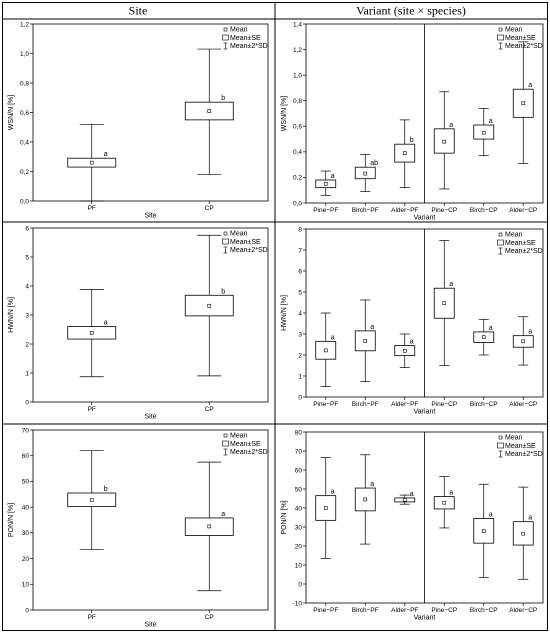 The image size is (550, 633). Describe the element at coordinates (484, 404) in the screenshot. I see `x-tick-label: Birch−CP` at that location.